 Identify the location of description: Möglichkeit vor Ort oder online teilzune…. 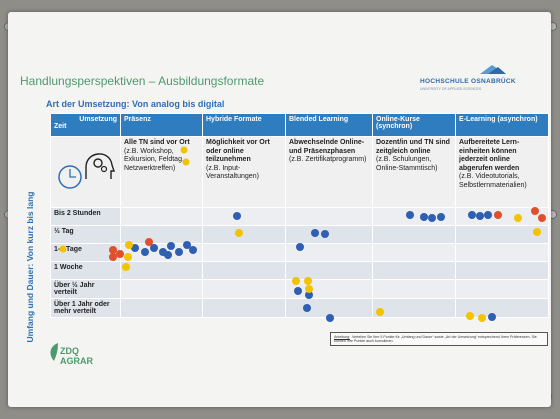
(244, 172).